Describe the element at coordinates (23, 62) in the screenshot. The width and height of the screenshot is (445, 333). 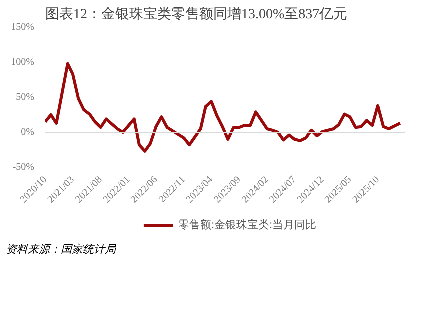
I see `y-tick-label: 100%` at that location.